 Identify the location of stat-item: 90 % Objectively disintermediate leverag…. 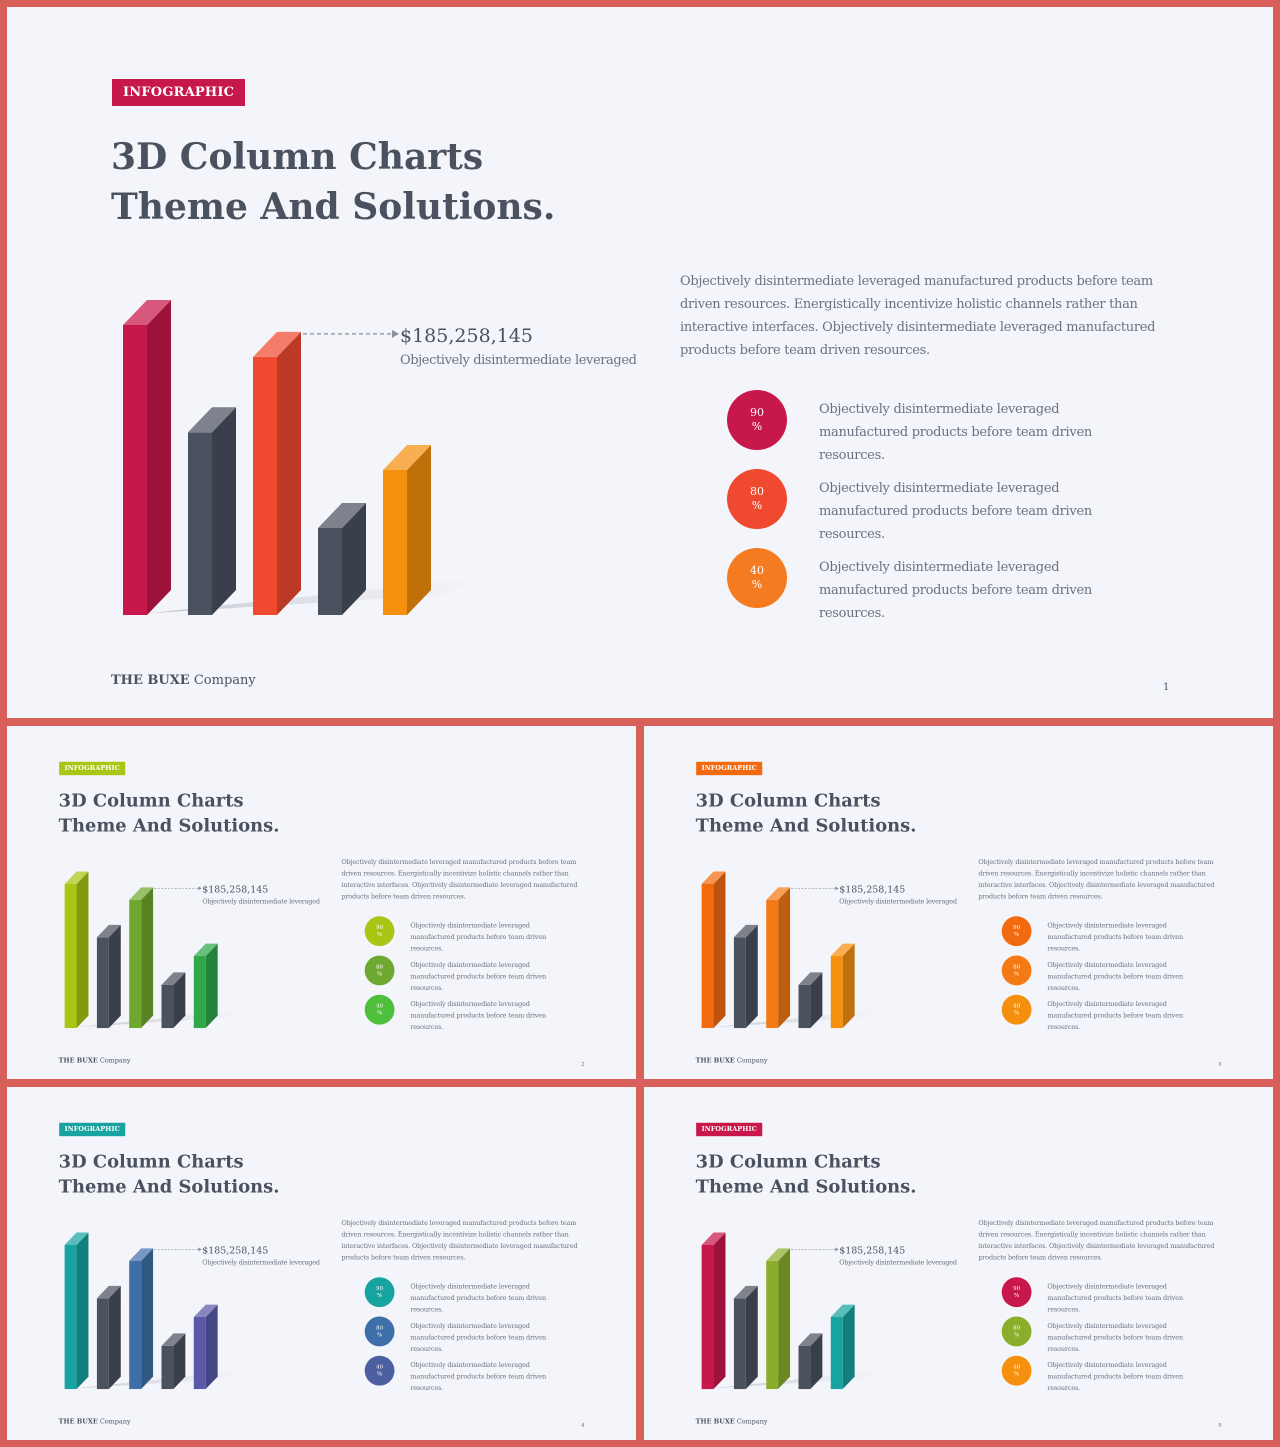
(488, 934).